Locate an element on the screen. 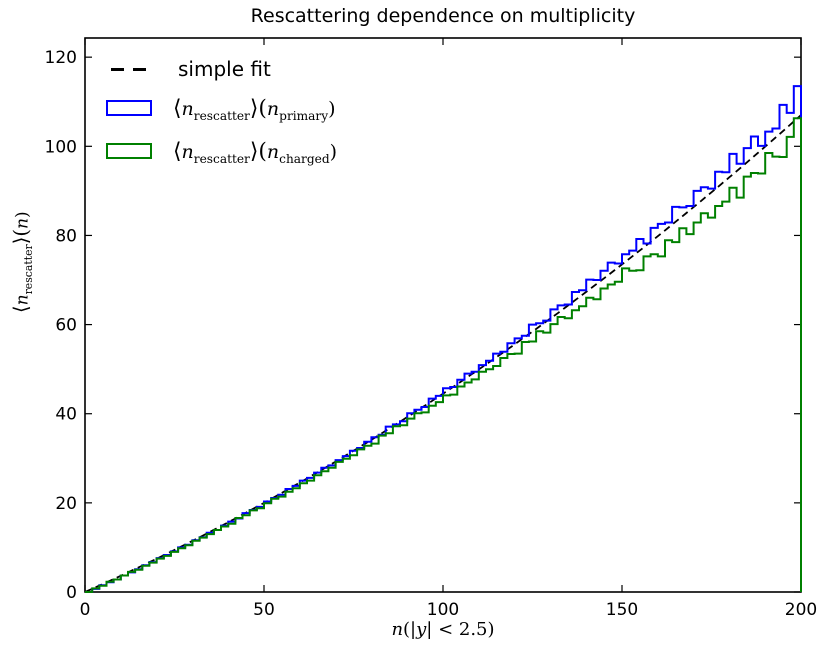 This screenshot has width=831, height=656. y-tick-label: 80 is located at coordinates (66, 236).